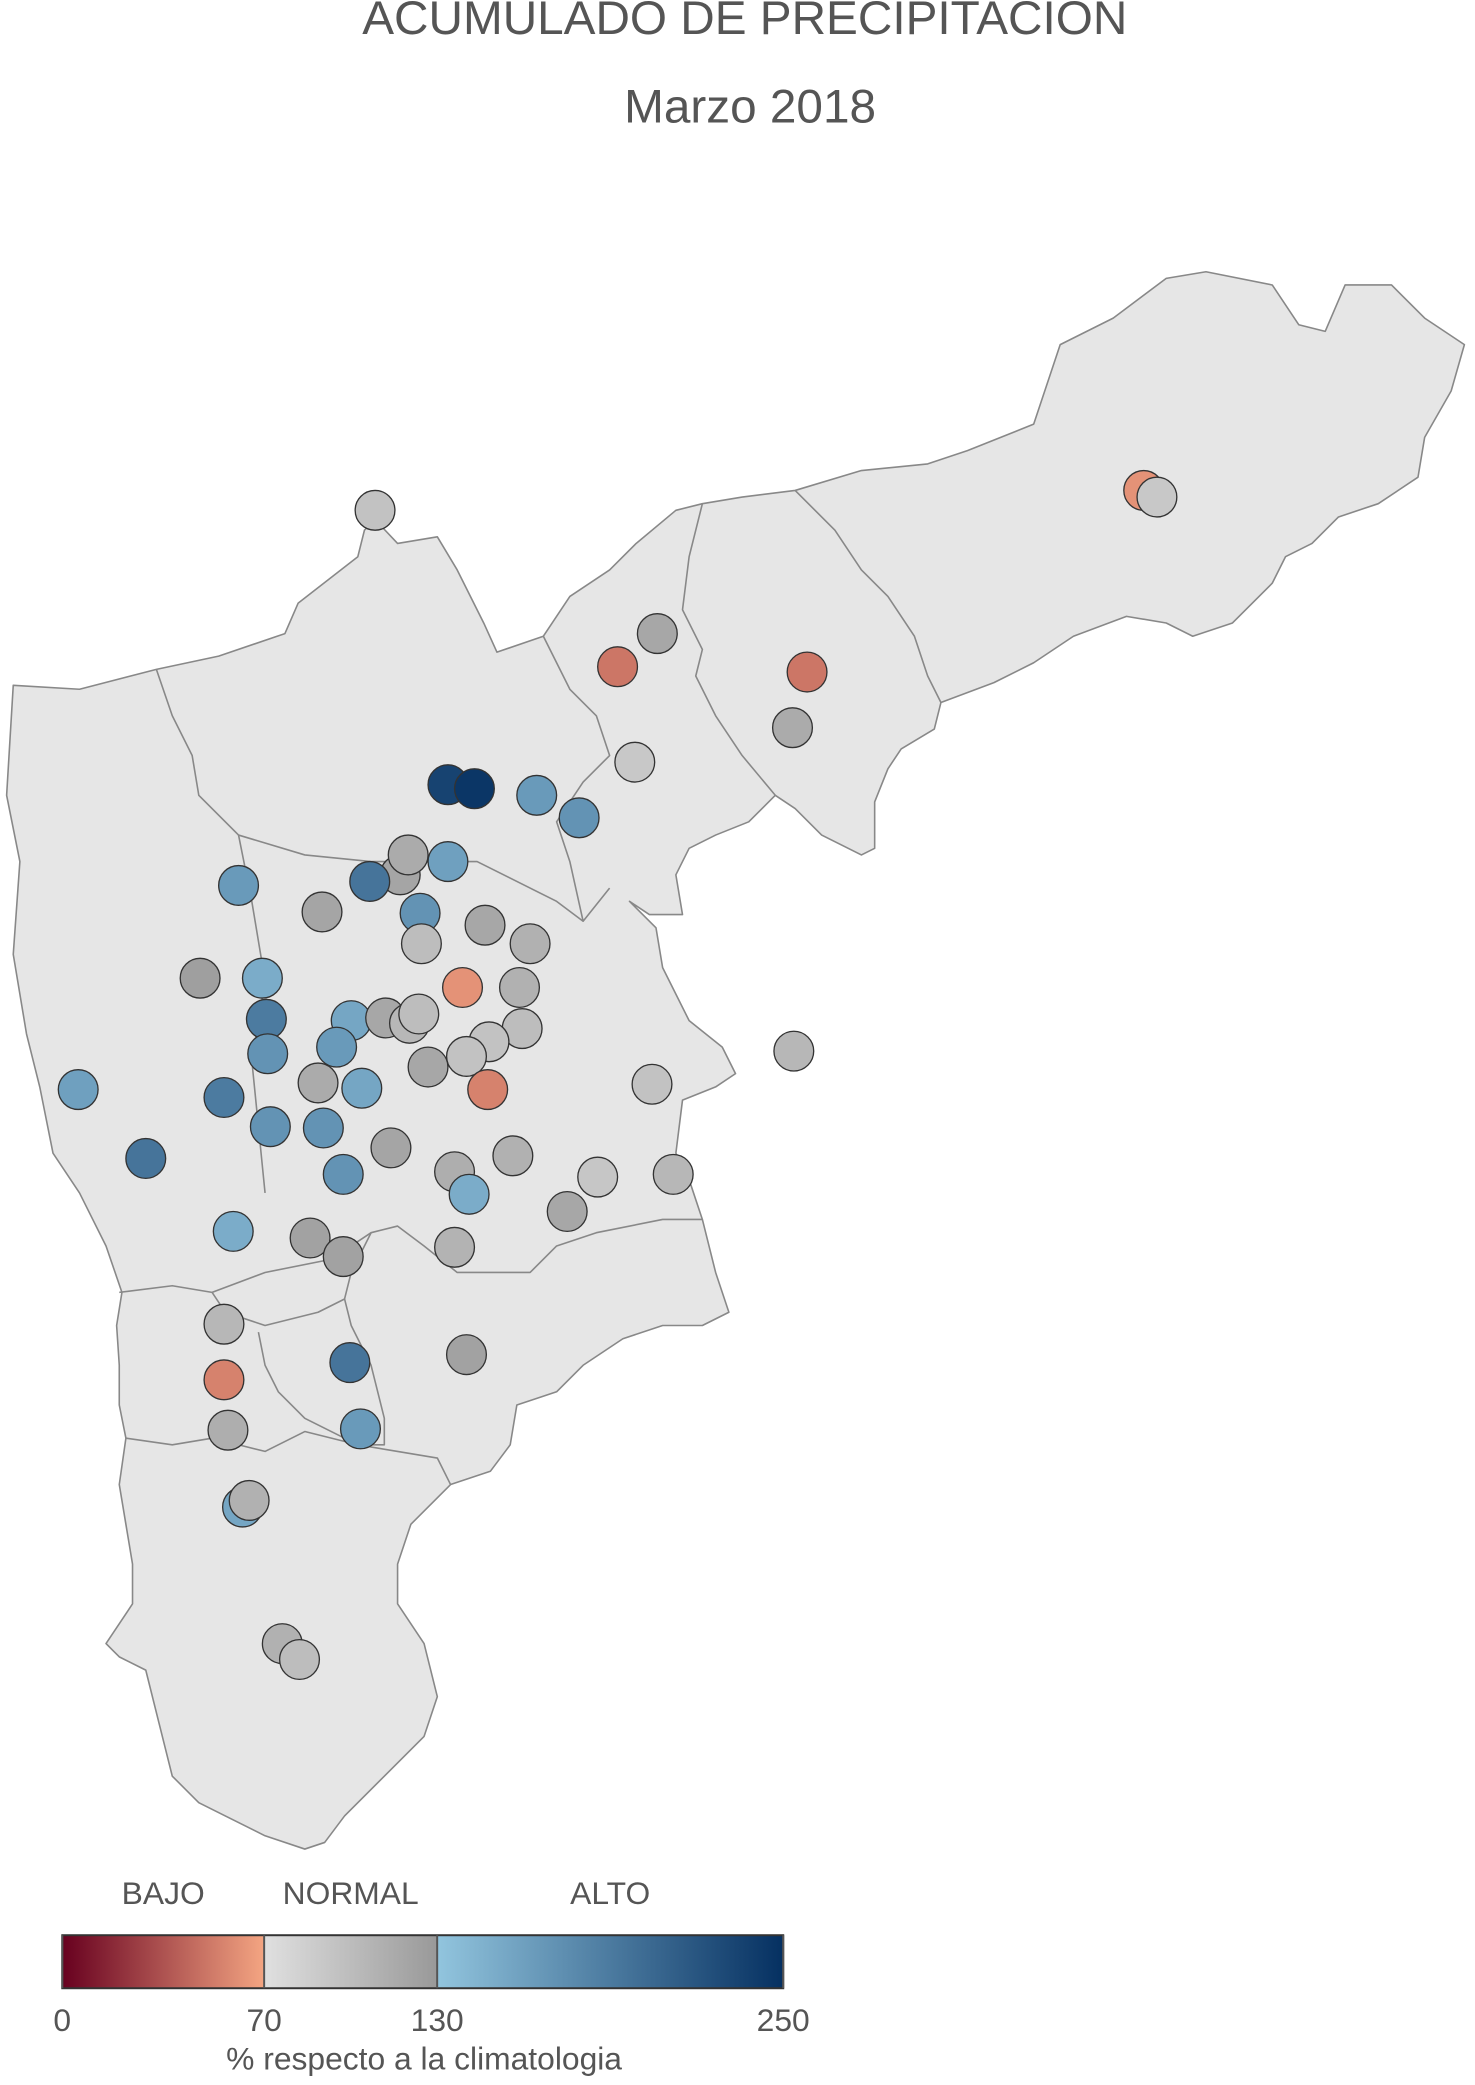 This screenshot has height=2085, width=1475. Describe the element at coordinates (62, 2020) in the screenshot. I see `colorbar-tick-label: 0` at that location.